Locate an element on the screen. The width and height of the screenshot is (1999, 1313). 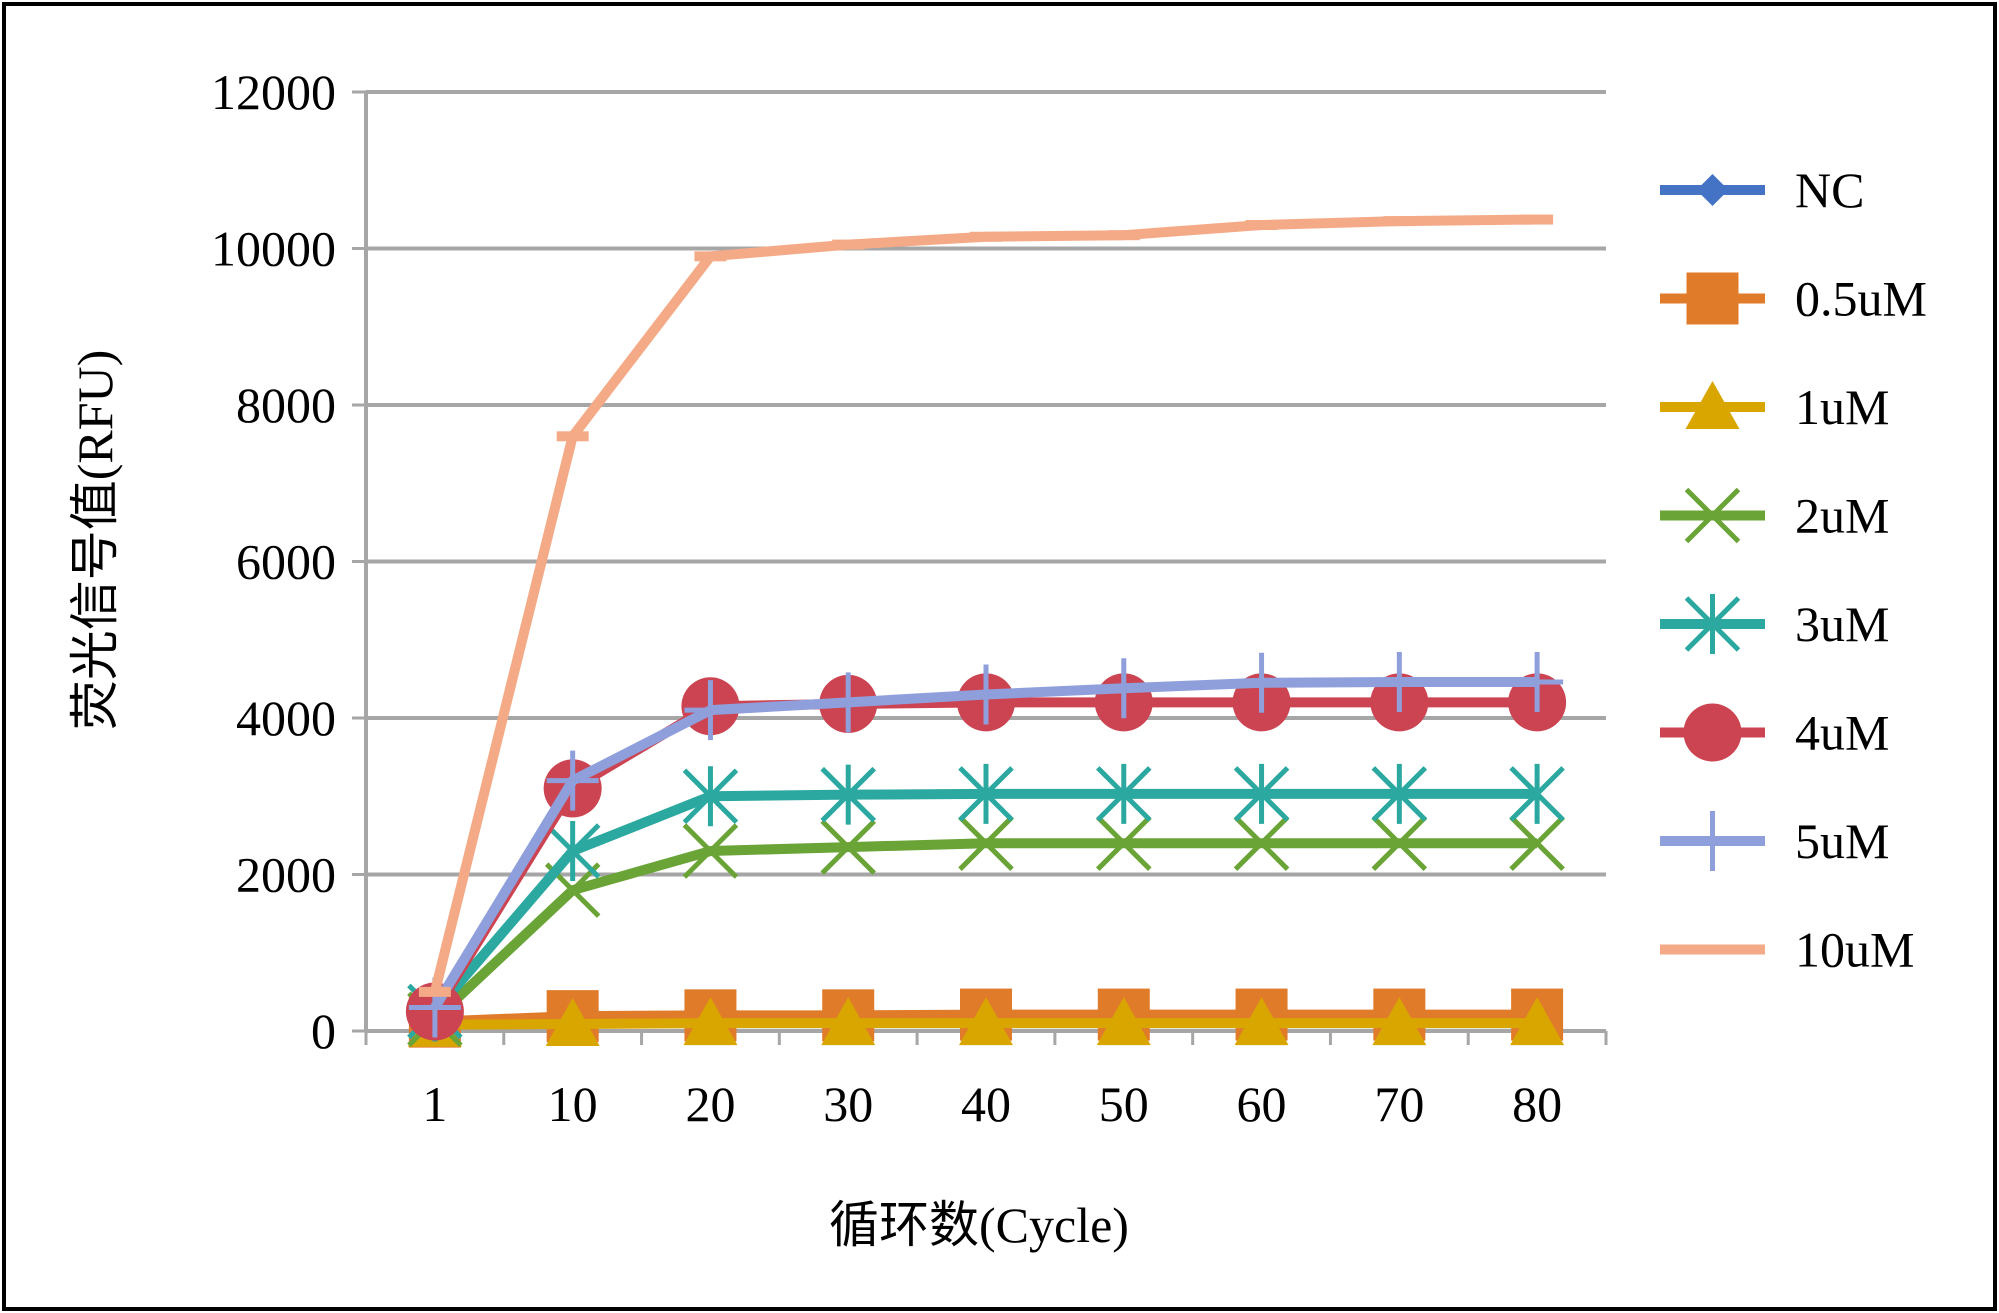
legend-label: 1uM is located at coordinates (1842, 407).